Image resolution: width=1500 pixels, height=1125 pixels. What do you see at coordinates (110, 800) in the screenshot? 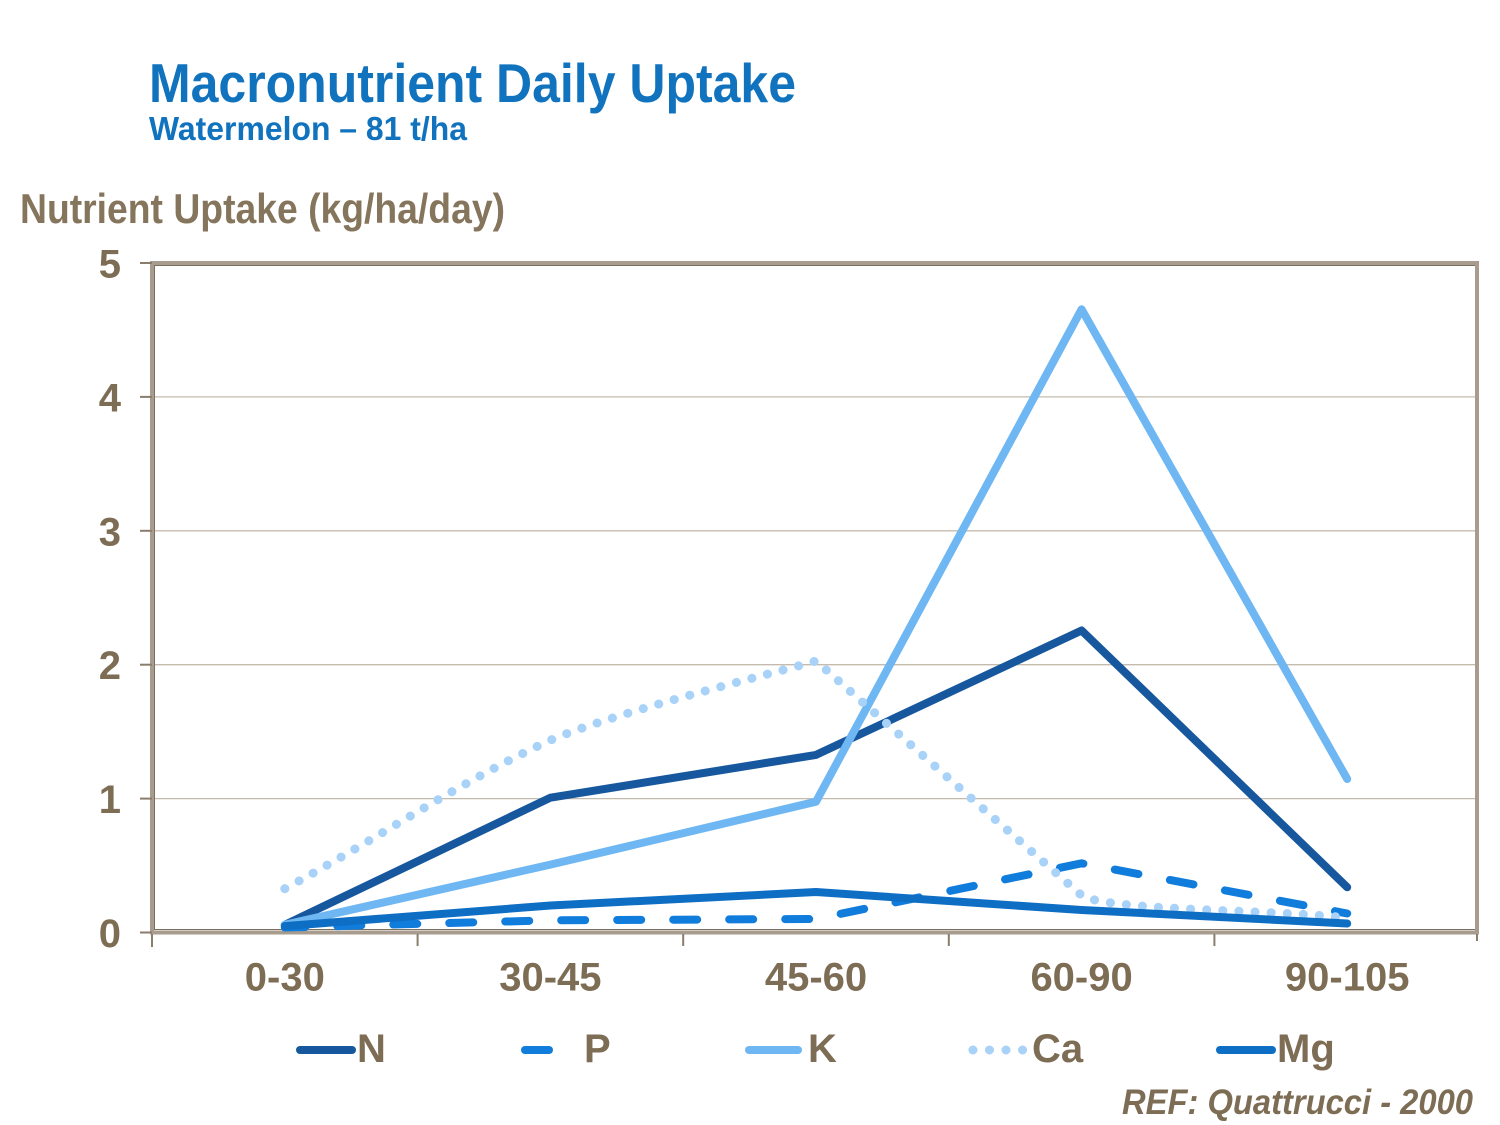
I see `svg-text: 1` at bounding box center [110, 800].